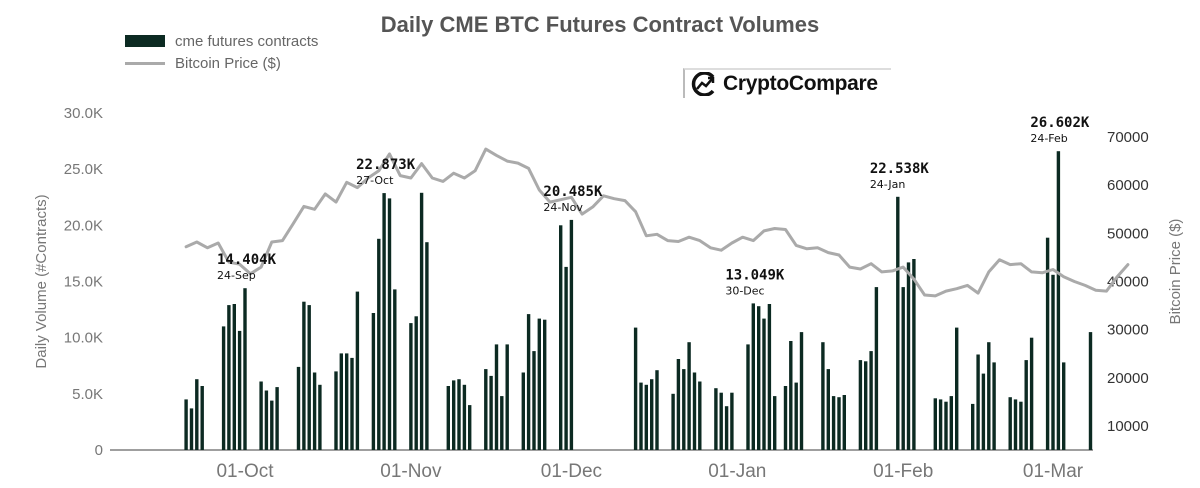 The image size is (1200, 488). Describe the element at coordinates (1053, 471) in the screenshot. I see `x-tick-label: 01-Mar` at that location.